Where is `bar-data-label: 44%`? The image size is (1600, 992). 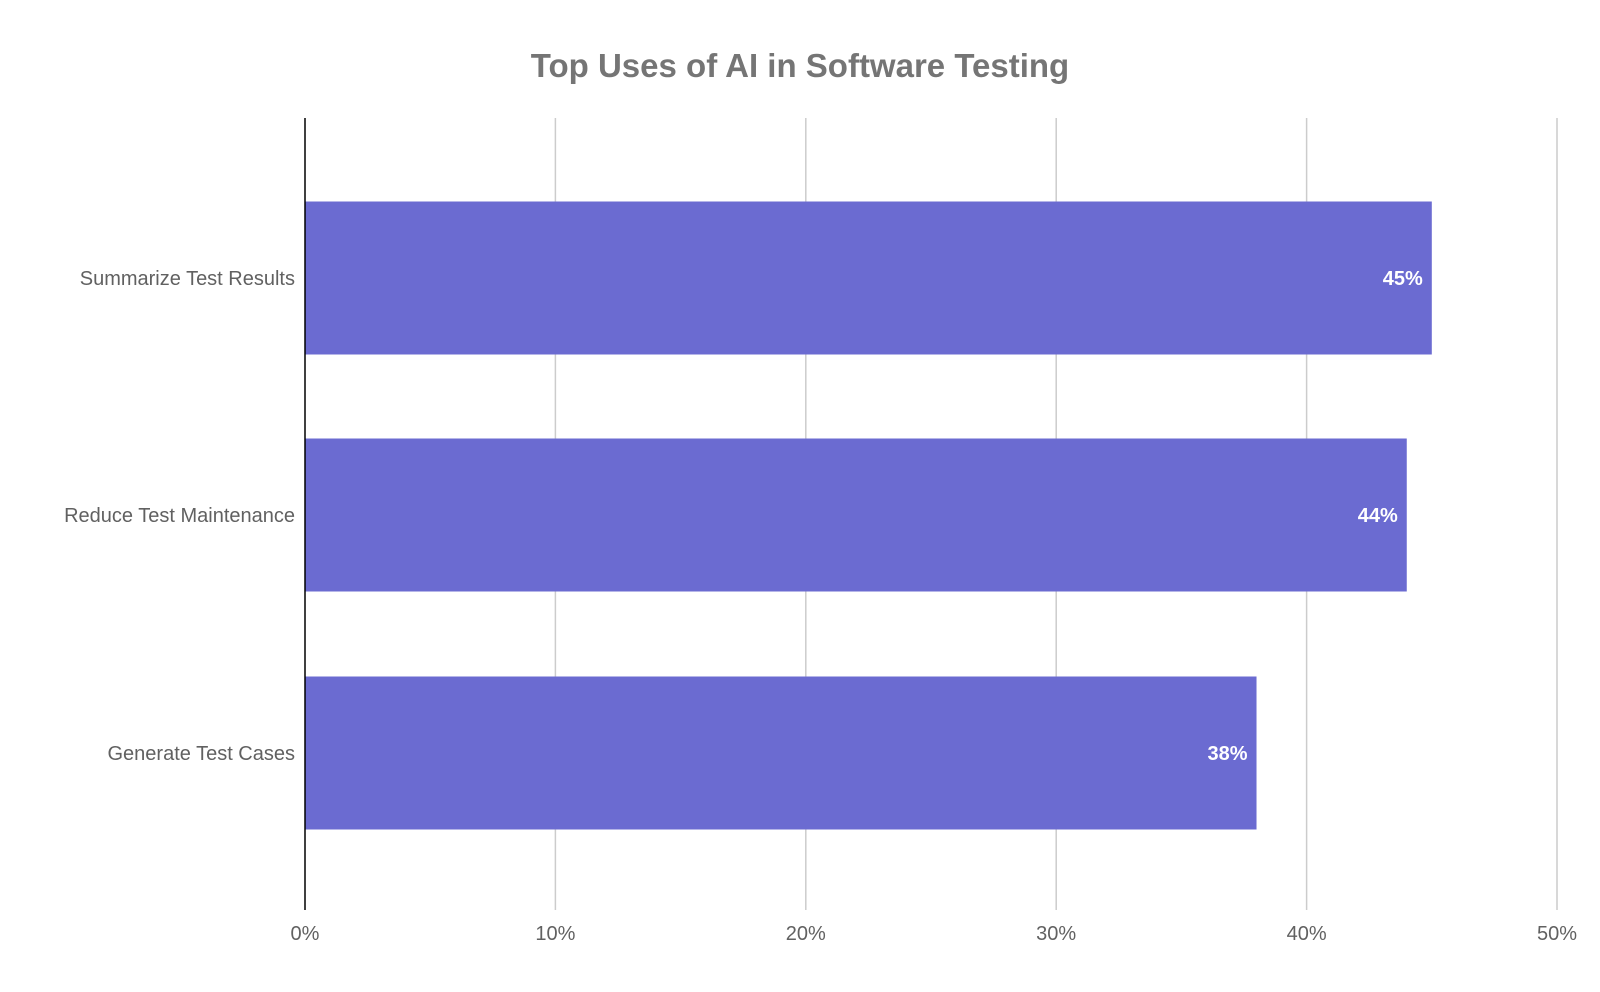 bar-data-label: 44% is located at coordinates (1378, 516).